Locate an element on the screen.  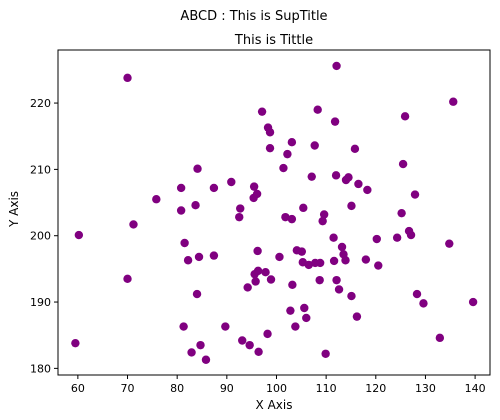
y-tick-label: 210 is located at coordinates (40, 169).